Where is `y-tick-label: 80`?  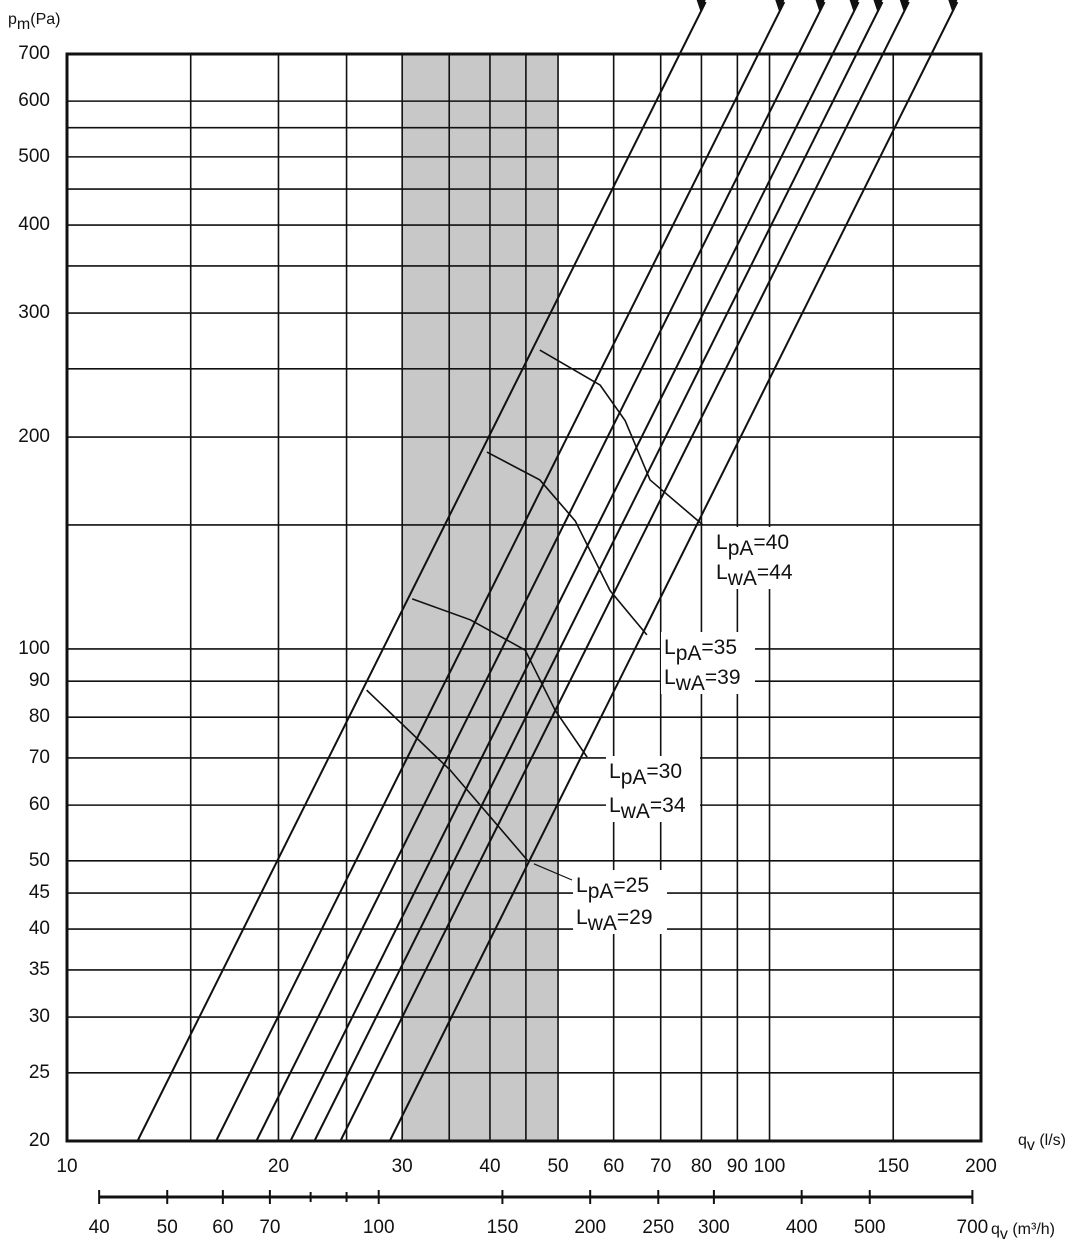
y-tick-label: 80 is located at coordinates (39, 716).